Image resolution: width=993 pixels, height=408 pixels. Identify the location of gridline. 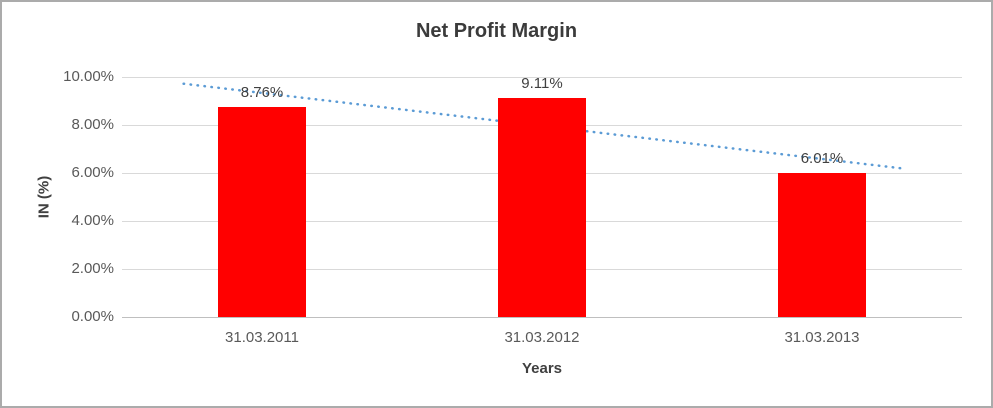
(542, 77).